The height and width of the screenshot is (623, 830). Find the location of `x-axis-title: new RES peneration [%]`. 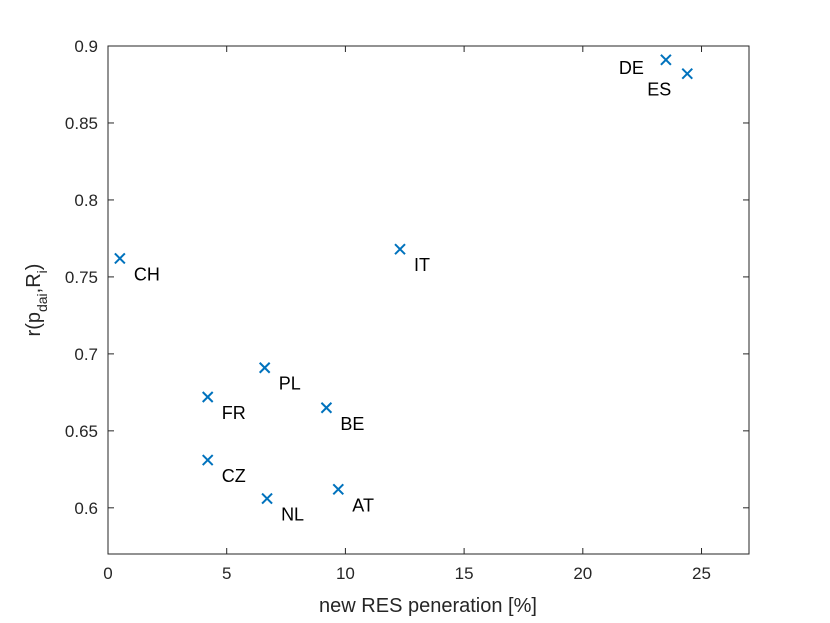

x-axis-title: new RES peneration [%] is located at coordinates (428, 606).